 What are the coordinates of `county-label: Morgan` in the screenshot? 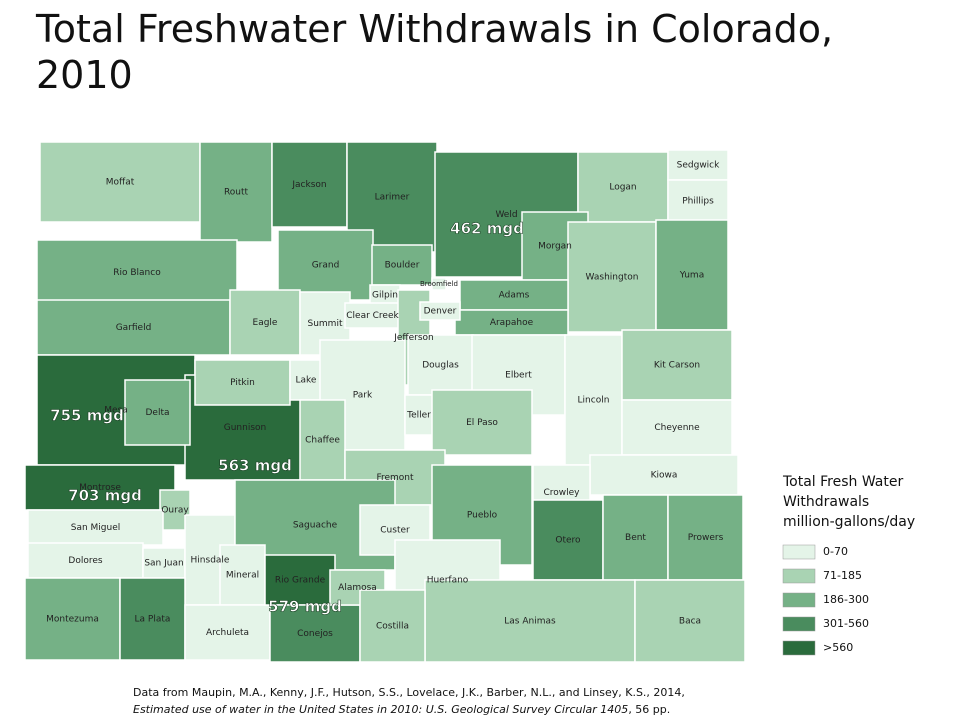 It's located at (555, 247).